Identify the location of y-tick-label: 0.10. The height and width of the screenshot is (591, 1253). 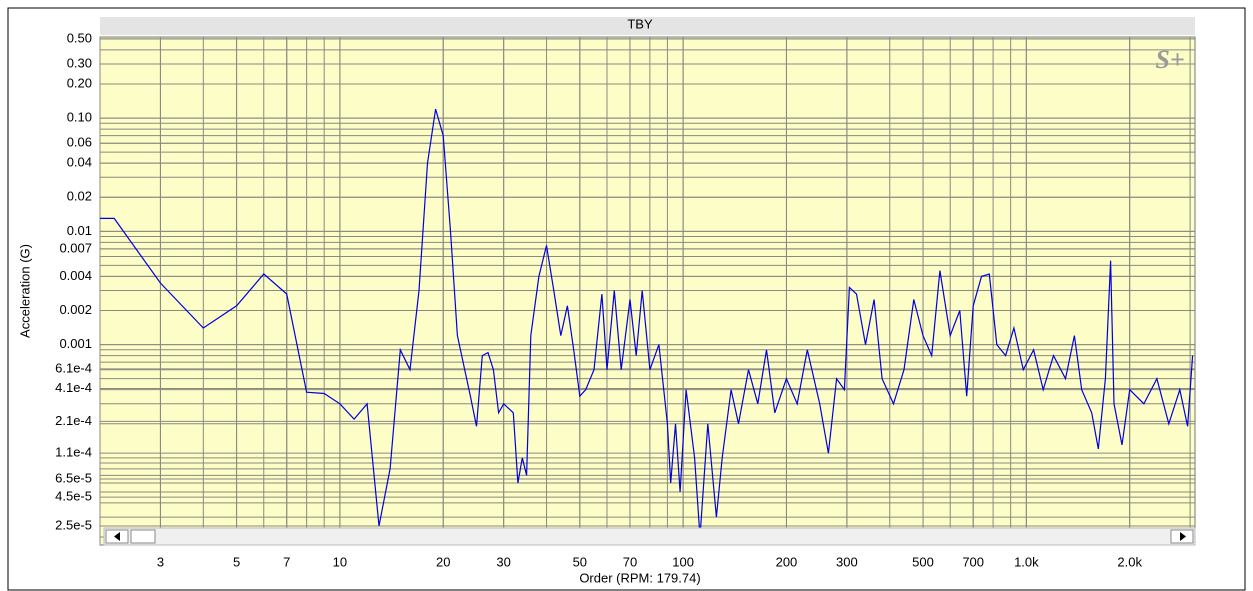
(79, 117).